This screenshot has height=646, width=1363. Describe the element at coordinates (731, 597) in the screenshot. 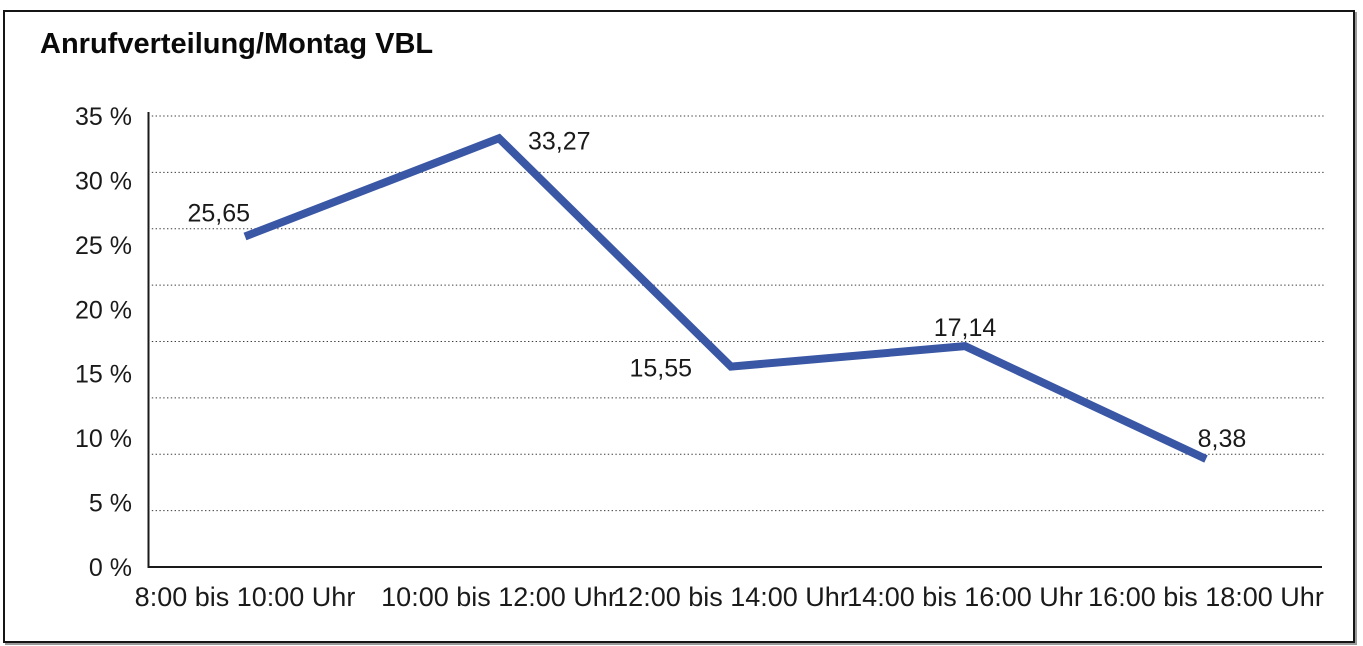

I see `x-category-label: 12:00 bis 14:00 Uhr` at that location.